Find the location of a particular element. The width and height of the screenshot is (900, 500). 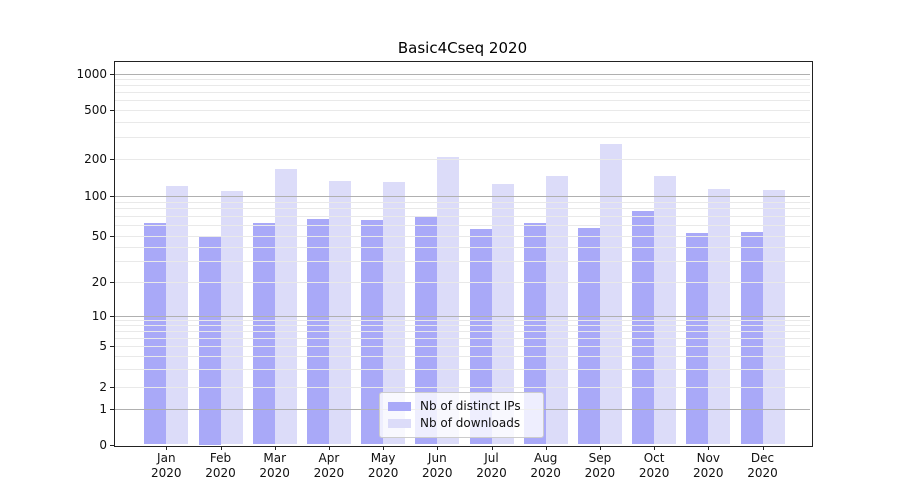

y-tick-label-10: 10 is located at coordinates (99, 315).